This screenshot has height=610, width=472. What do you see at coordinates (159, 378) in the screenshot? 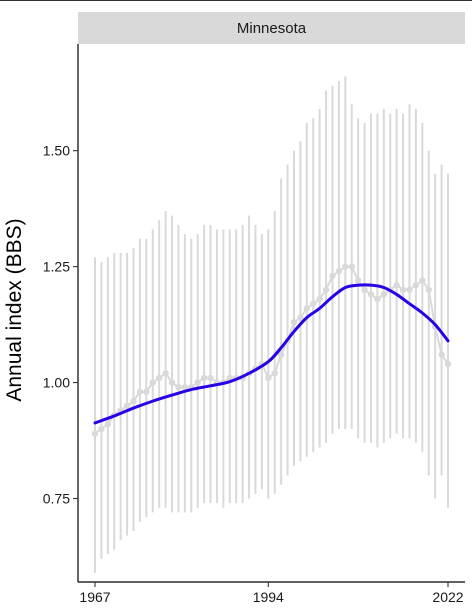
I see `index-point-1977` at bounding box center [159, 378].